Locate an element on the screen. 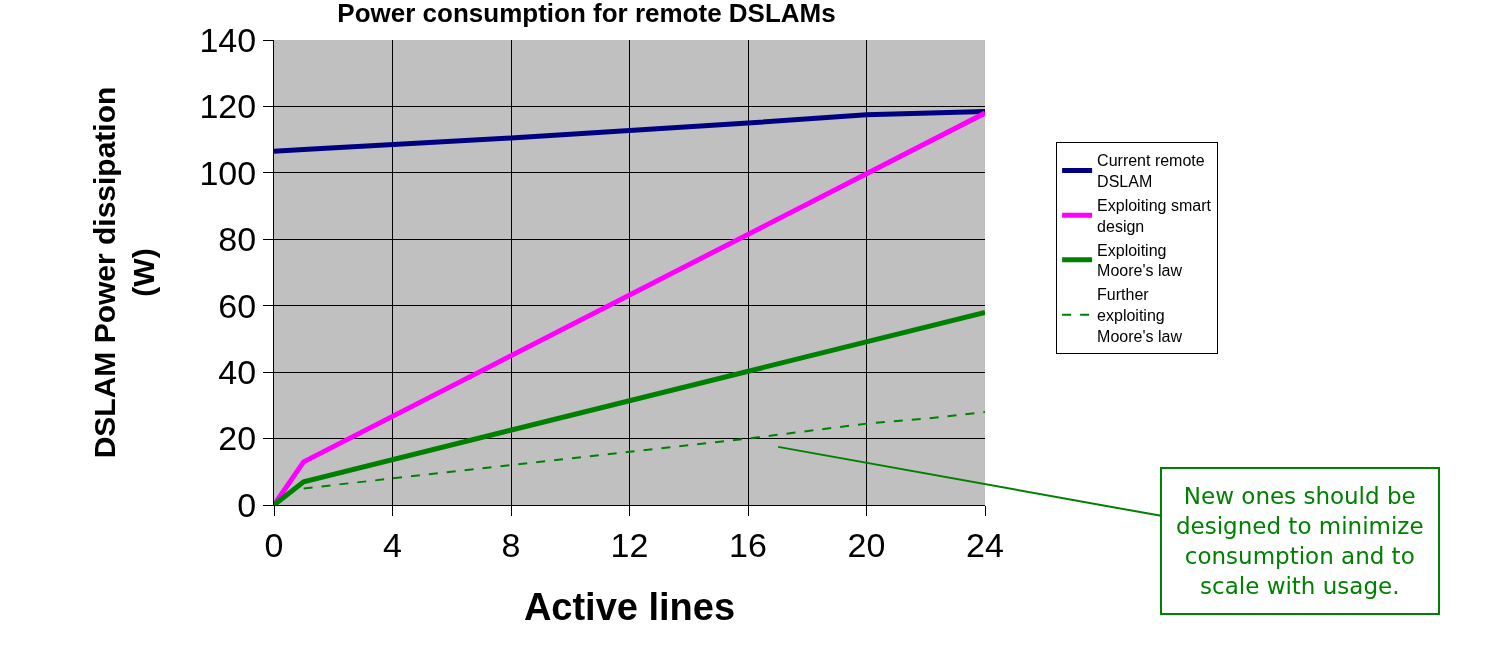 This screenshot has height=663, width=1504. legend-label: Exploiting Moore's law is located at coordinates (1140, 260).